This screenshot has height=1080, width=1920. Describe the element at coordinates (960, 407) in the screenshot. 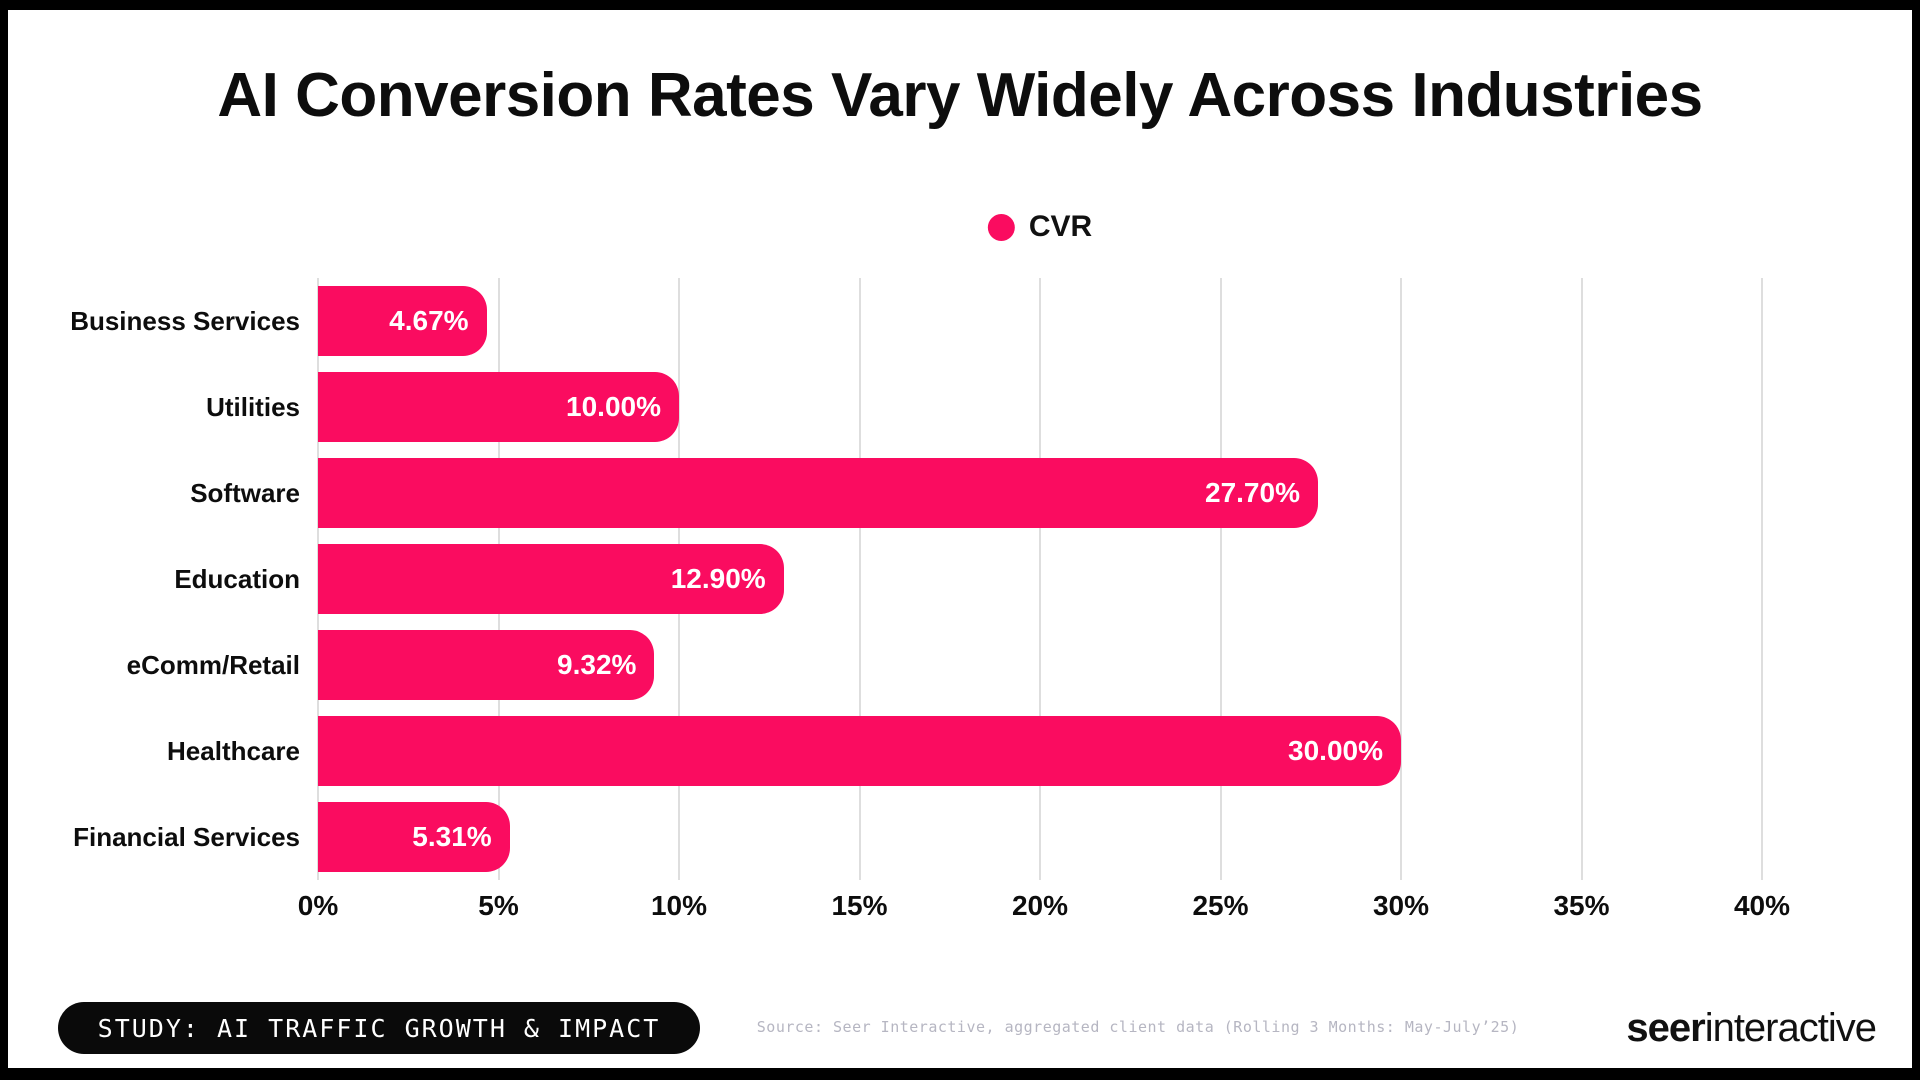

I see `bar-row: Utilities 10.00%` at that location.